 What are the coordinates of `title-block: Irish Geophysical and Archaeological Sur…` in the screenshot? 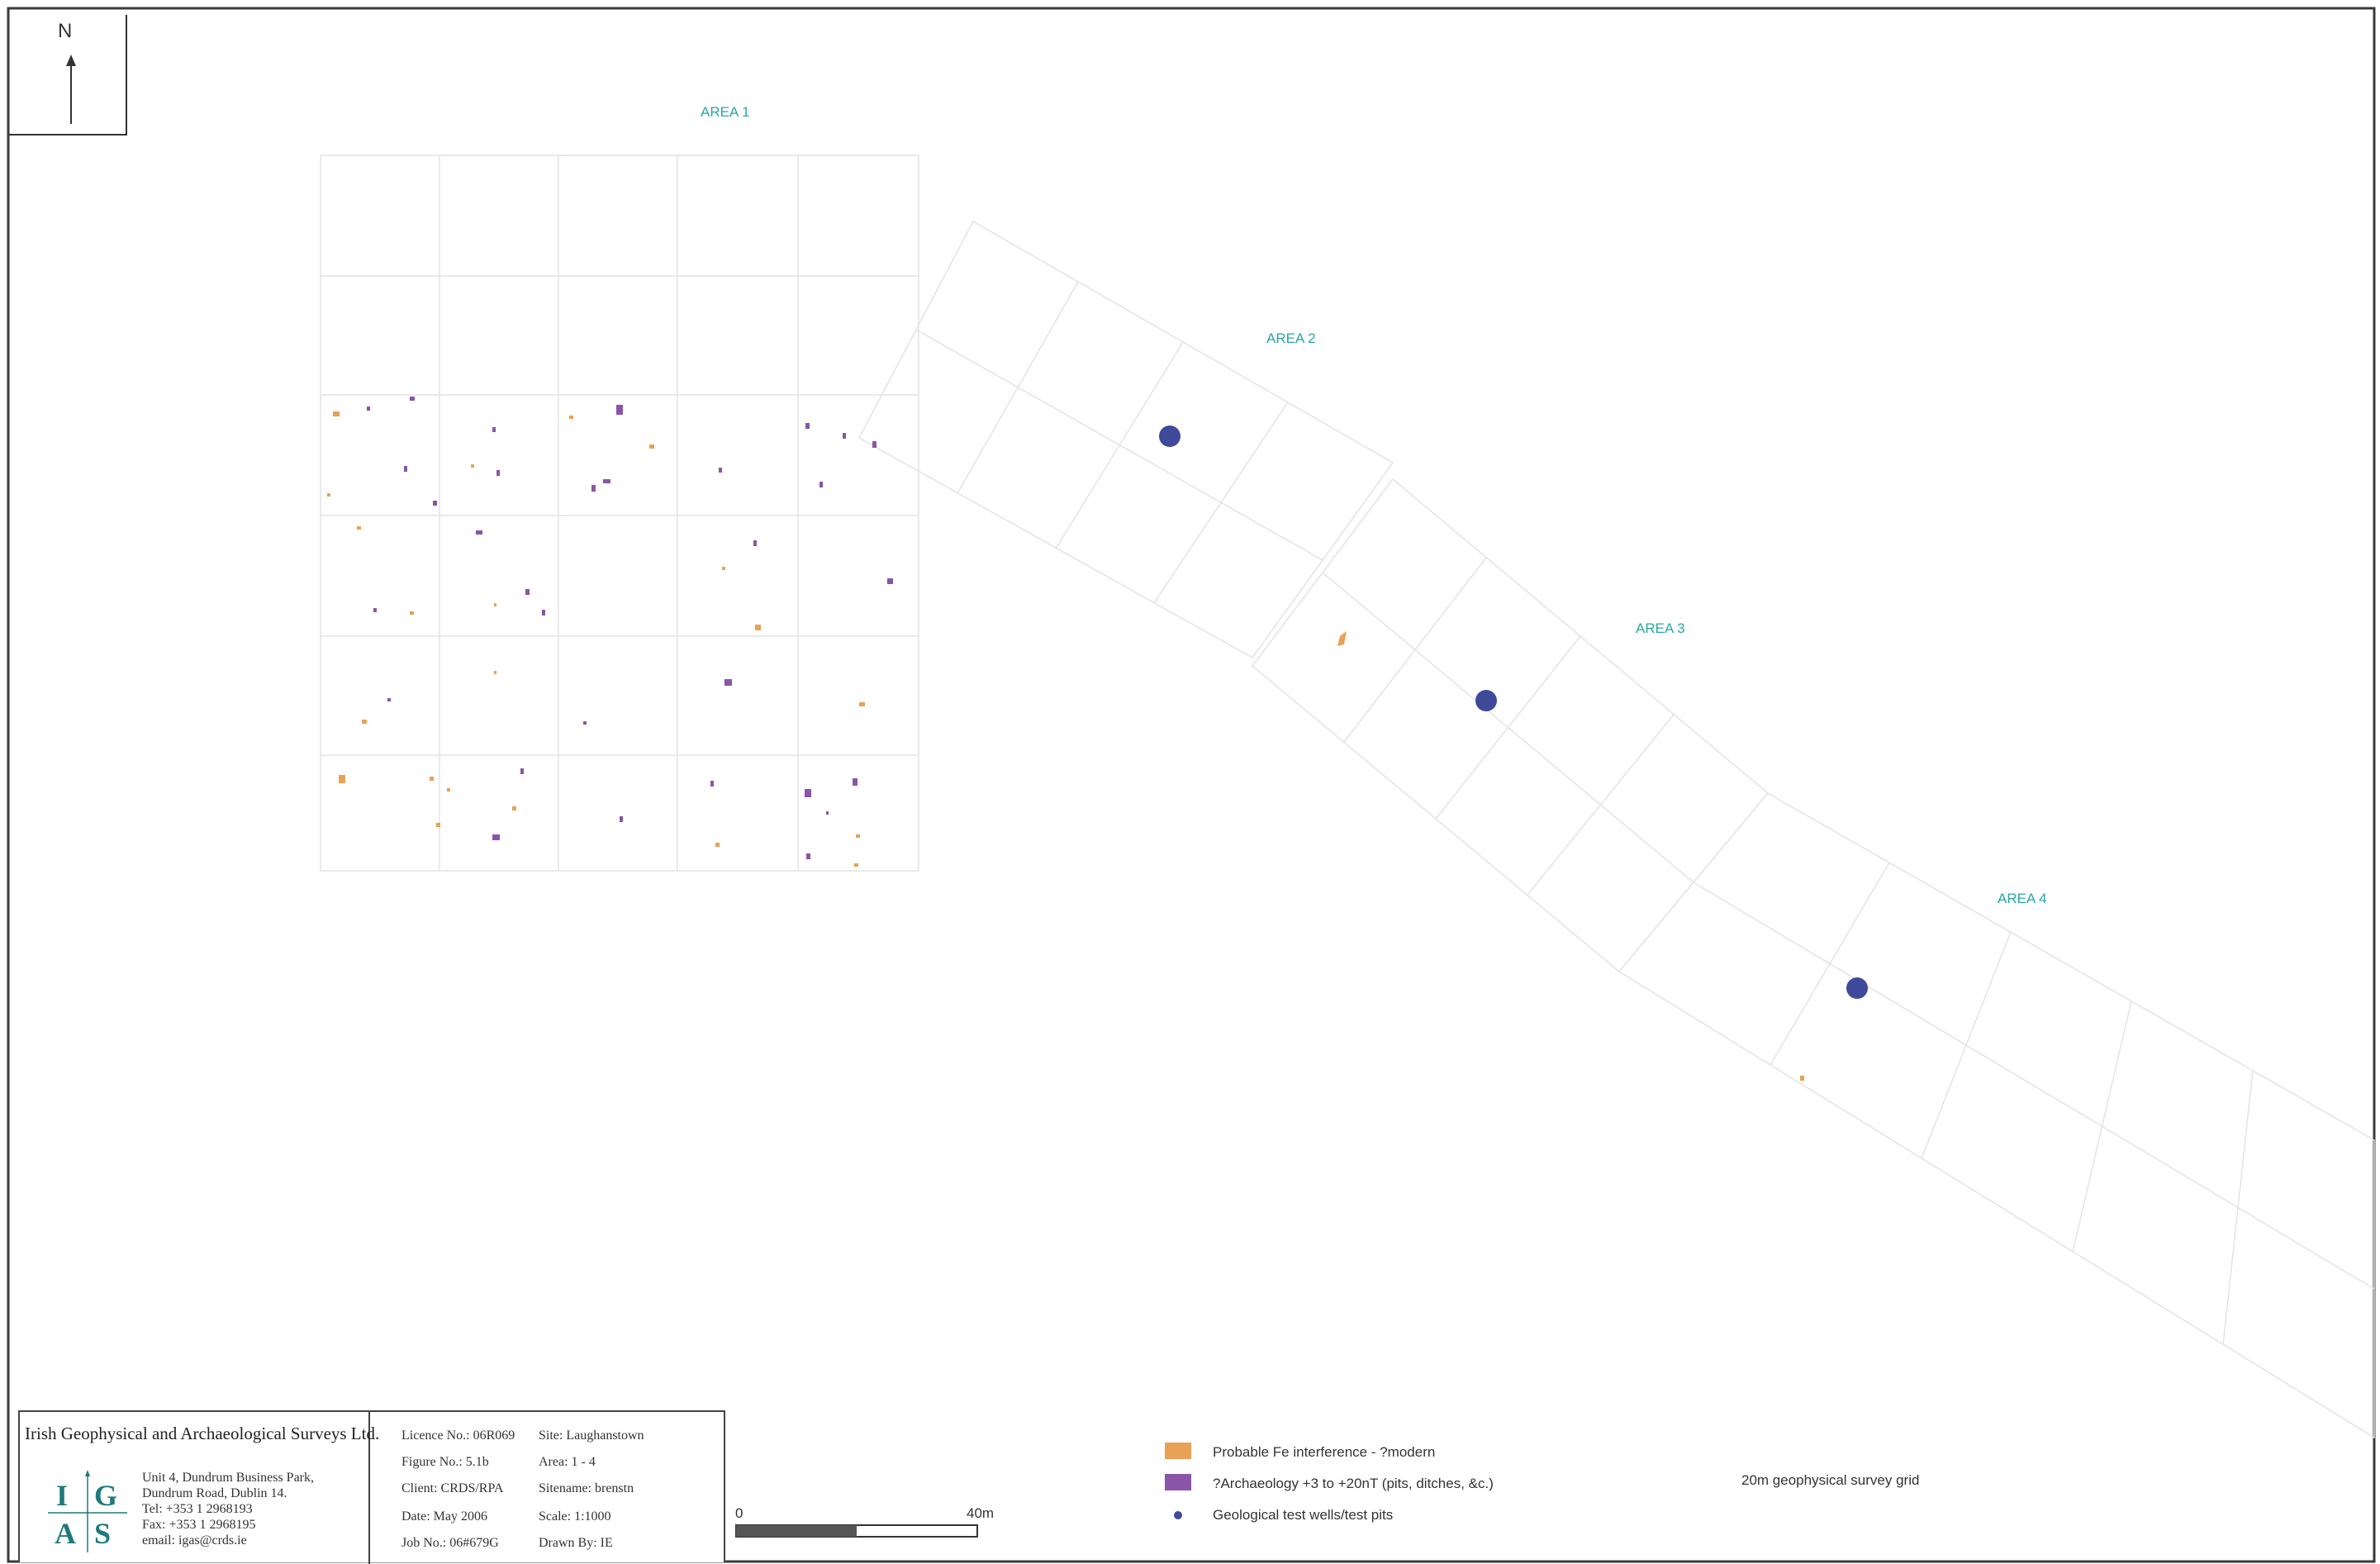 It's located at (371, 1487).